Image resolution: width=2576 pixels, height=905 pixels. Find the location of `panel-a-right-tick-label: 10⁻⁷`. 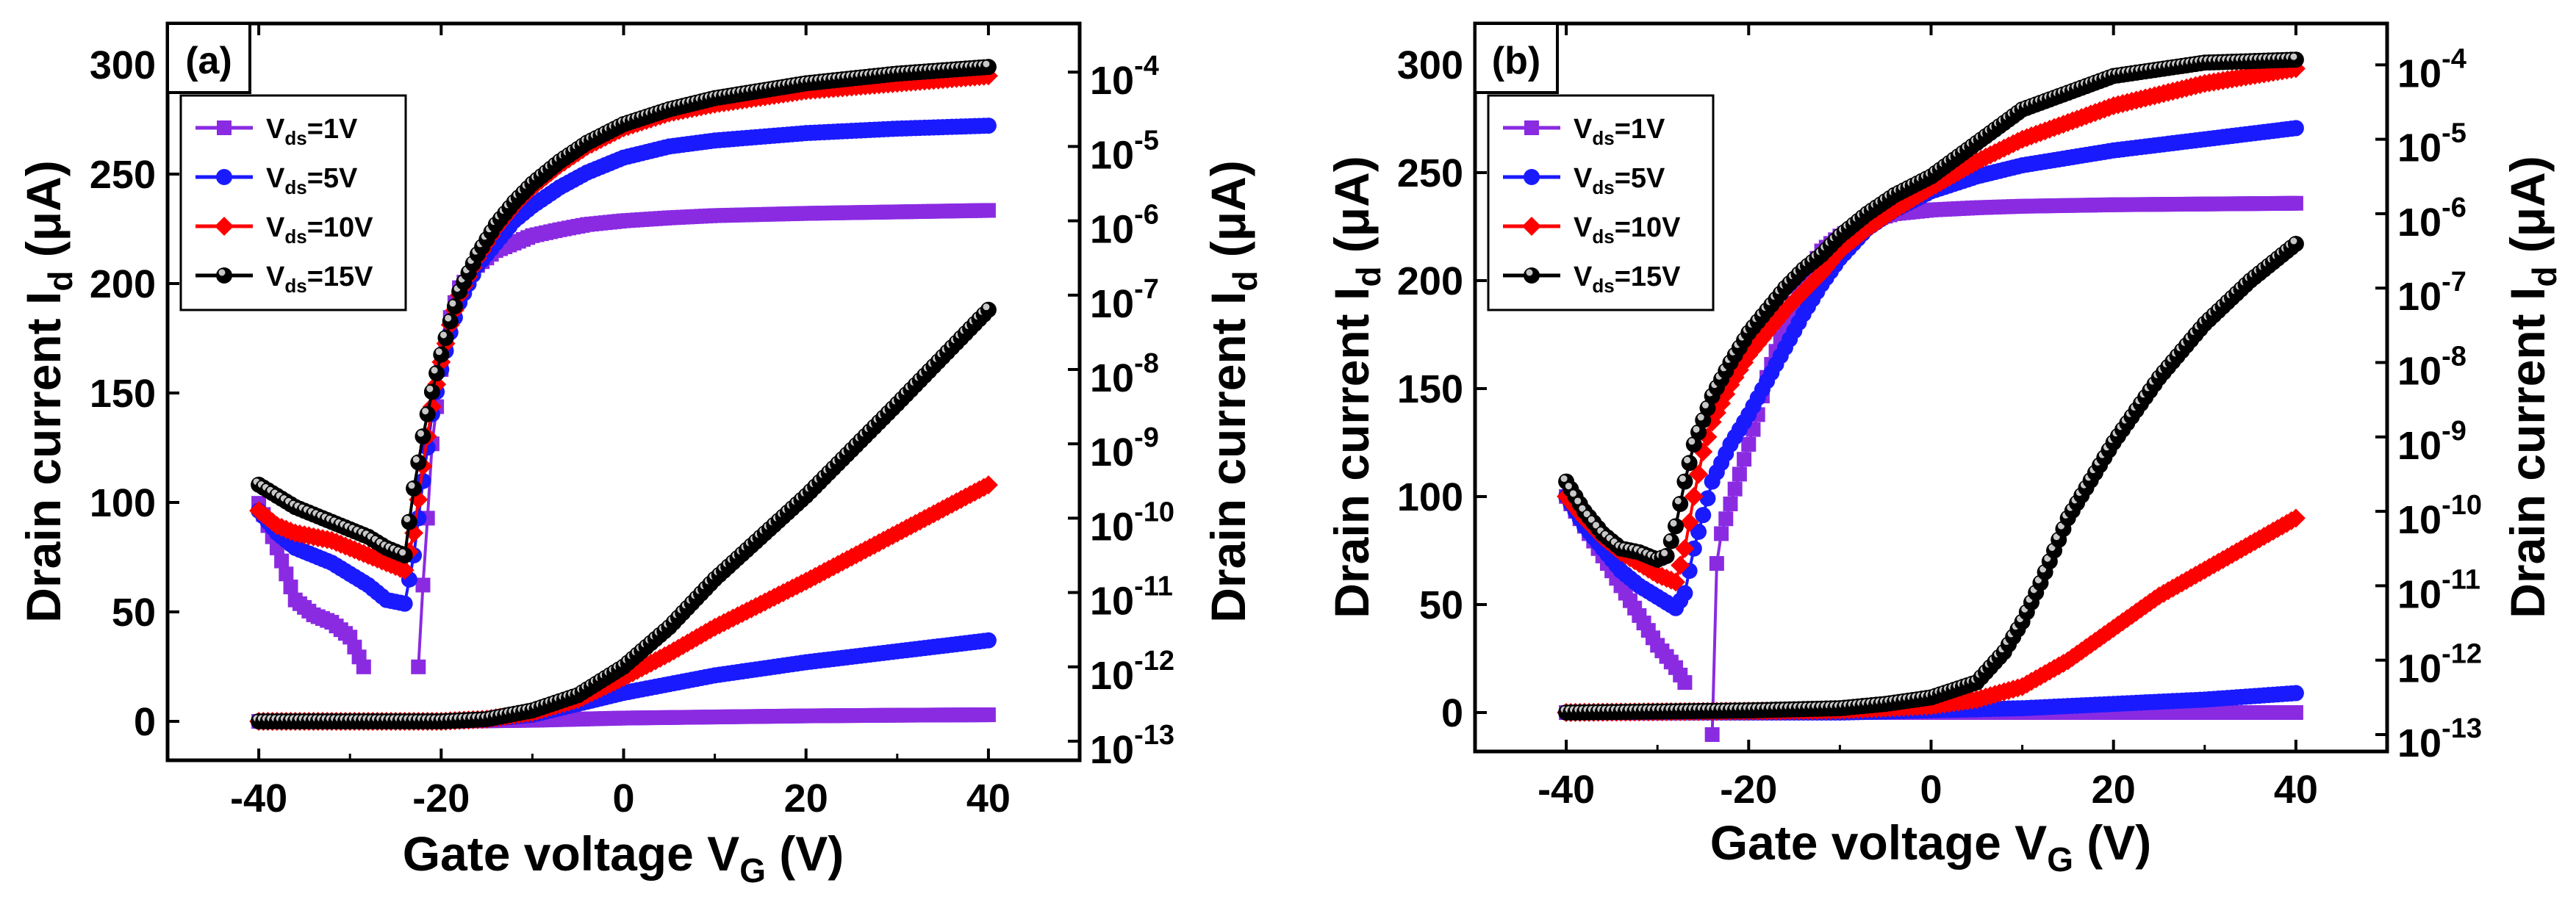

panel-a-right-tick-label: 10⁻⁷ is located at coordinates (1124, 300).